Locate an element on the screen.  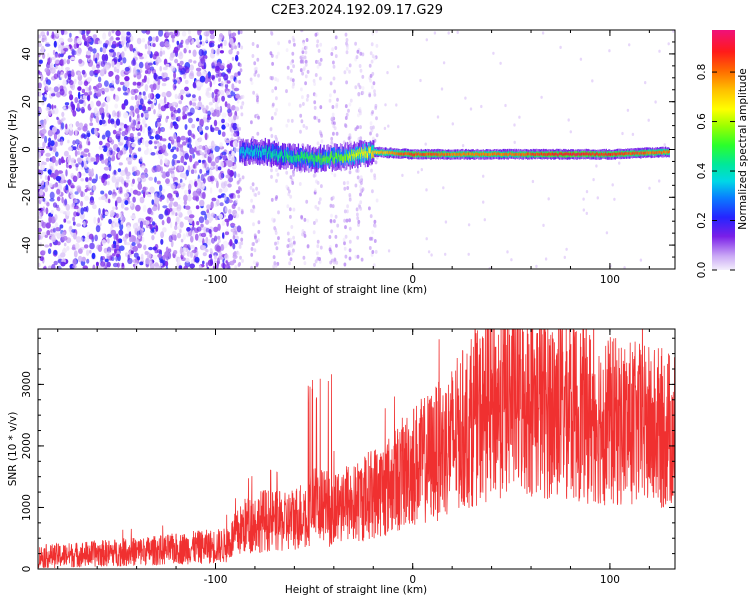
colorbar-tick-label: 0.2 is located at coordinates (702, 220).